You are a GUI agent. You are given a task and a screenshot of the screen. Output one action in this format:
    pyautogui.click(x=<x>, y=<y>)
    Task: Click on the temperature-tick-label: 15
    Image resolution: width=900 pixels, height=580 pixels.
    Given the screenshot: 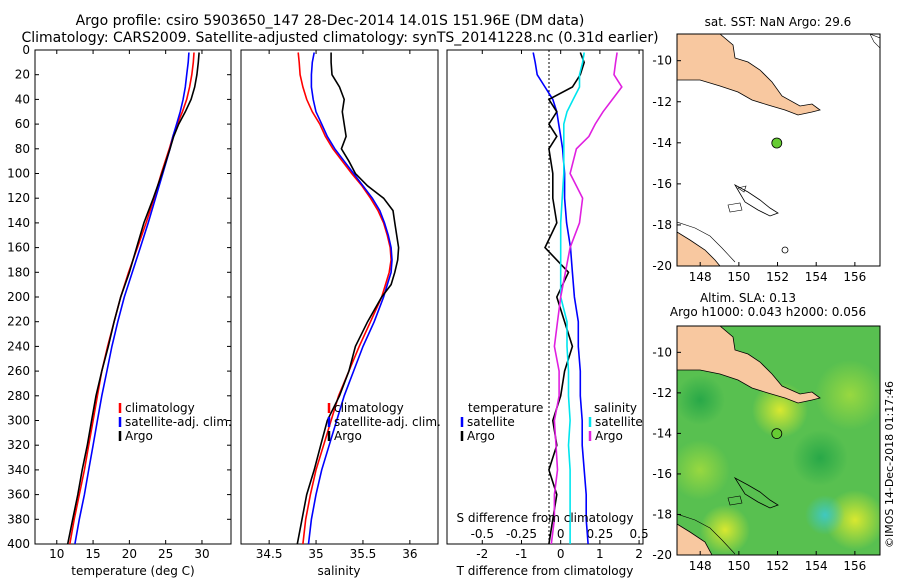 What is the action you would take?
    pyautogui.click(x=92, y=554)
    